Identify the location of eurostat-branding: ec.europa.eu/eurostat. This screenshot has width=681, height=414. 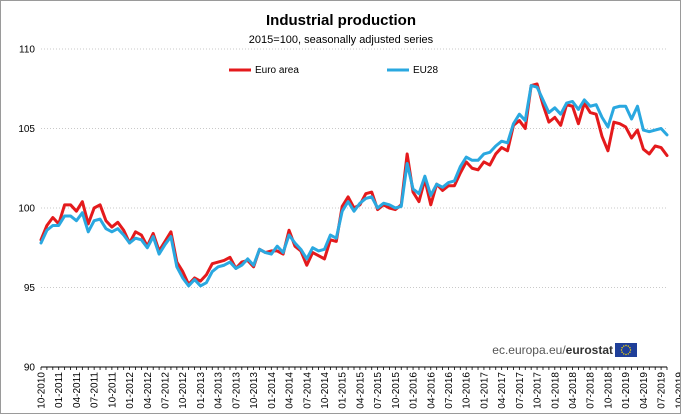
(564, 350).